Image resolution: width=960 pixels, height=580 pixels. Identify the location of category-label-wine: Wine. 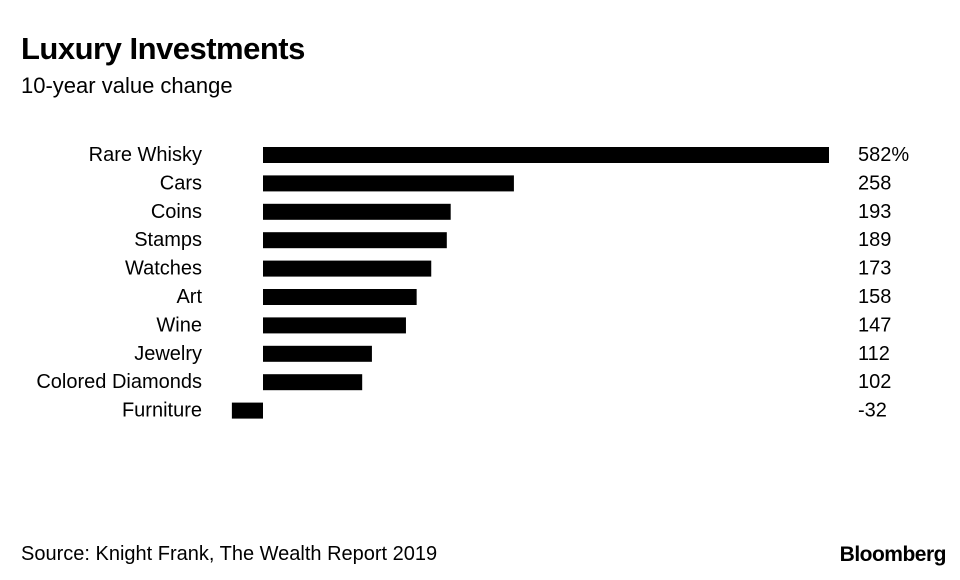
(179, 325).